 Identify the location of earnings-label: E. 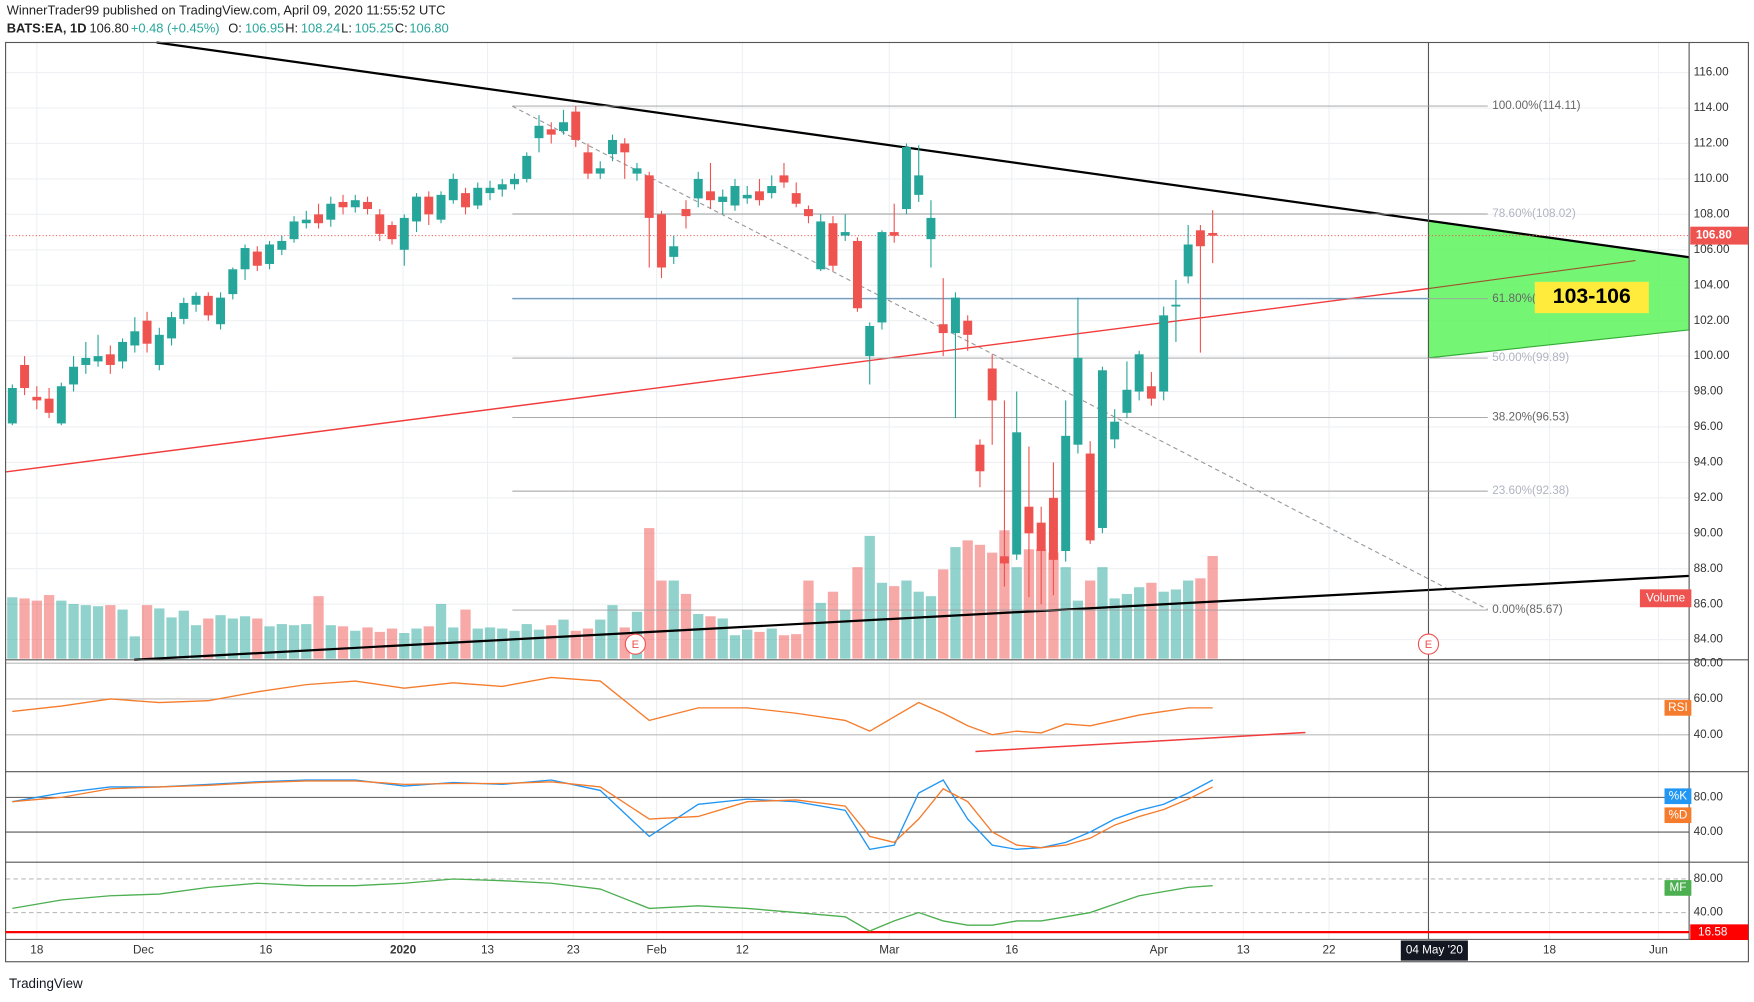
(1428, 645).